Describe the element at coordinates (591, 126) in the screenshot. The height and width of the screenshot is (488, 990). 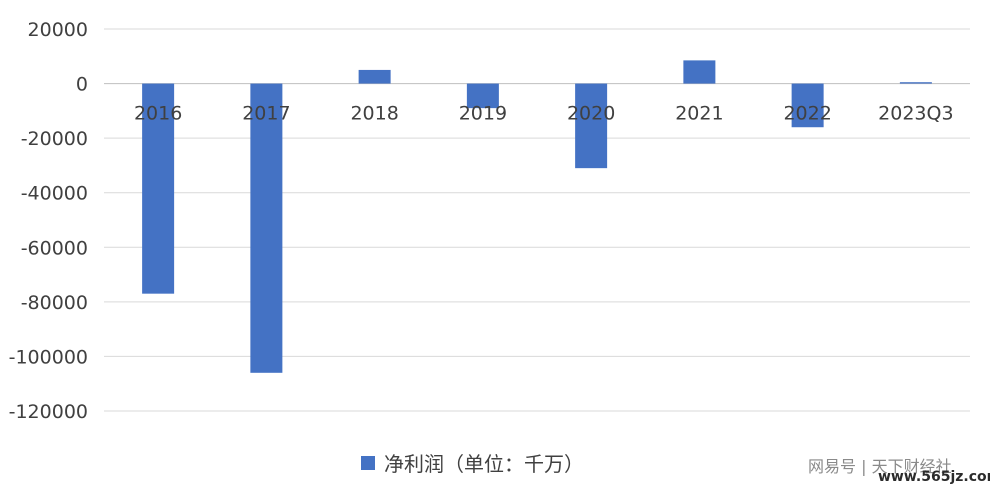
I see `bar-2020` at that location.